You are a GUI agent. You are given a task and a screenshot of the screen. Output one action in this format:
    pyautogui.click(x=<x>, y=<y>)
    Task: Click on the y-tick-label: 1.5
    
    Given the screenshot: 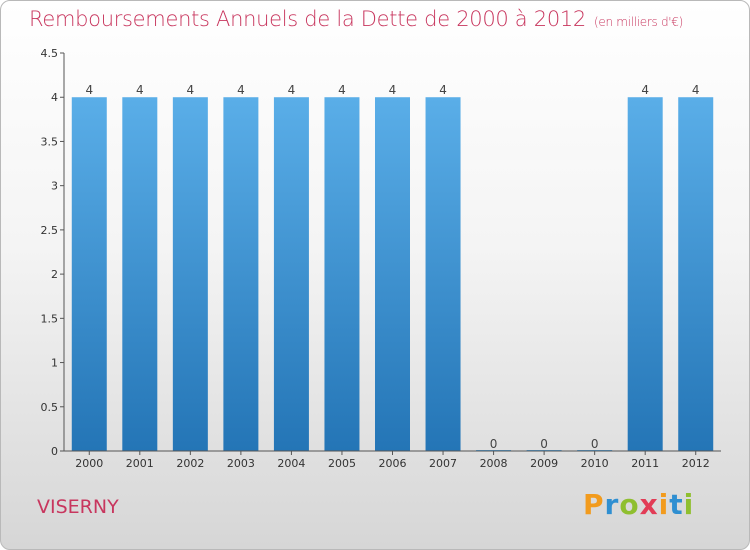 What is the action you would take?
    pyautogui.click(x=50, y=318)
    